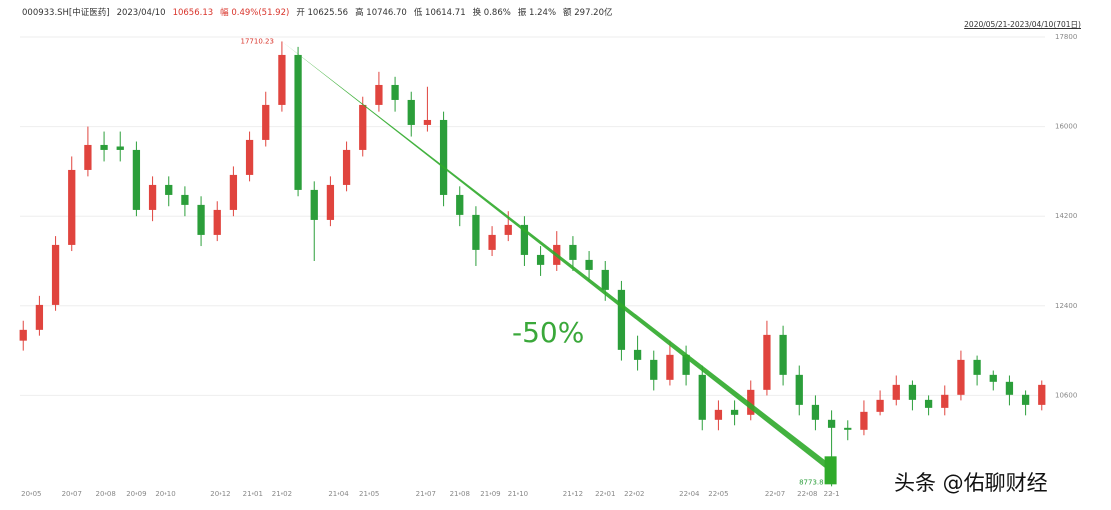 The height and width of the screenshot is (510, 1111). Describe the element at coordinates (807, 494) in the screenshot. I see `x-tick-label: 22-08` at that location.